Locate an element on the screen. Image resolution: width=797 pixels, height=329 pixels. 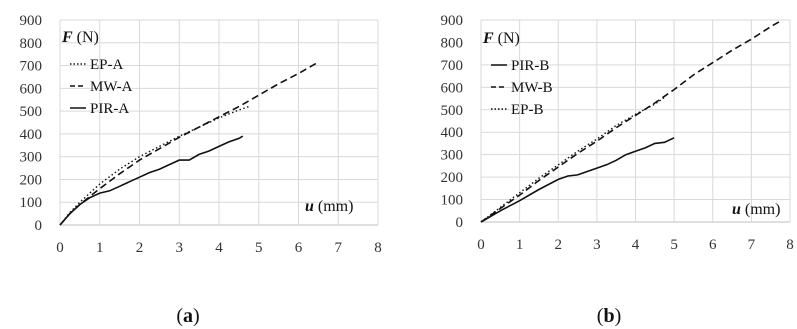
caption-b: (b) is located at coordinates (609, 316).